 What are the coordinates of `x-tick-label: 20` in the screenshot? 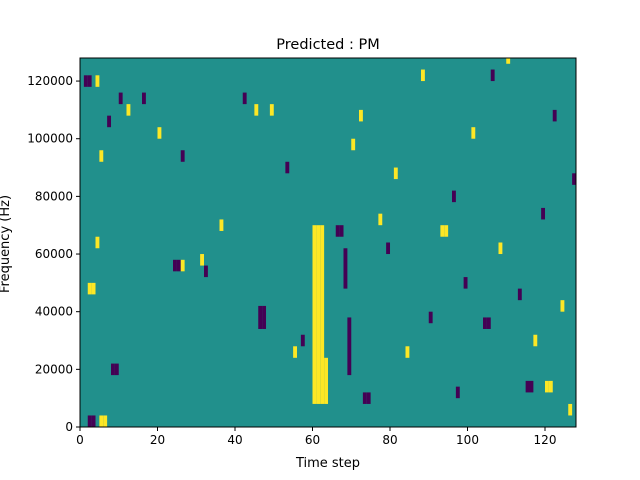 It's located at (157, 440).